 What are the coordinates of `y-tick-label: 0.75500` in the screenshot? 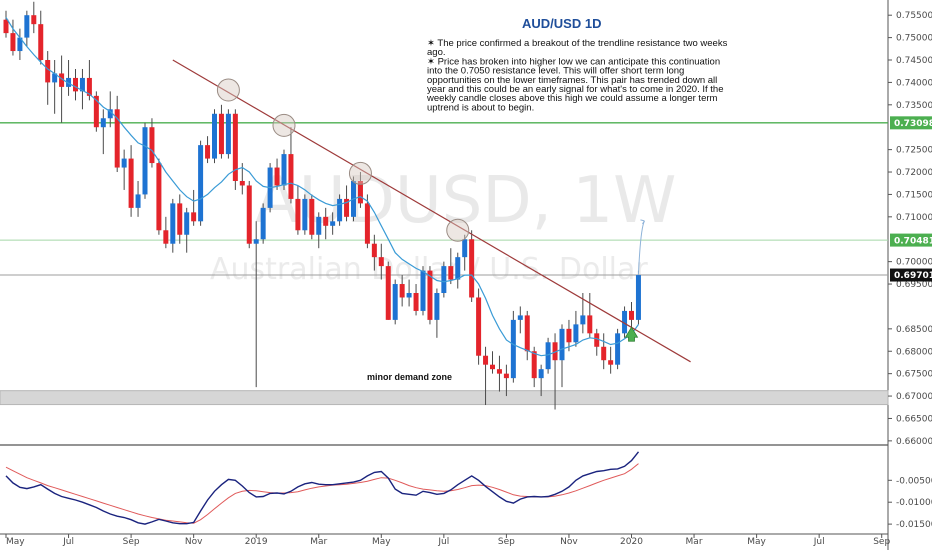 It's located at (914, 16).